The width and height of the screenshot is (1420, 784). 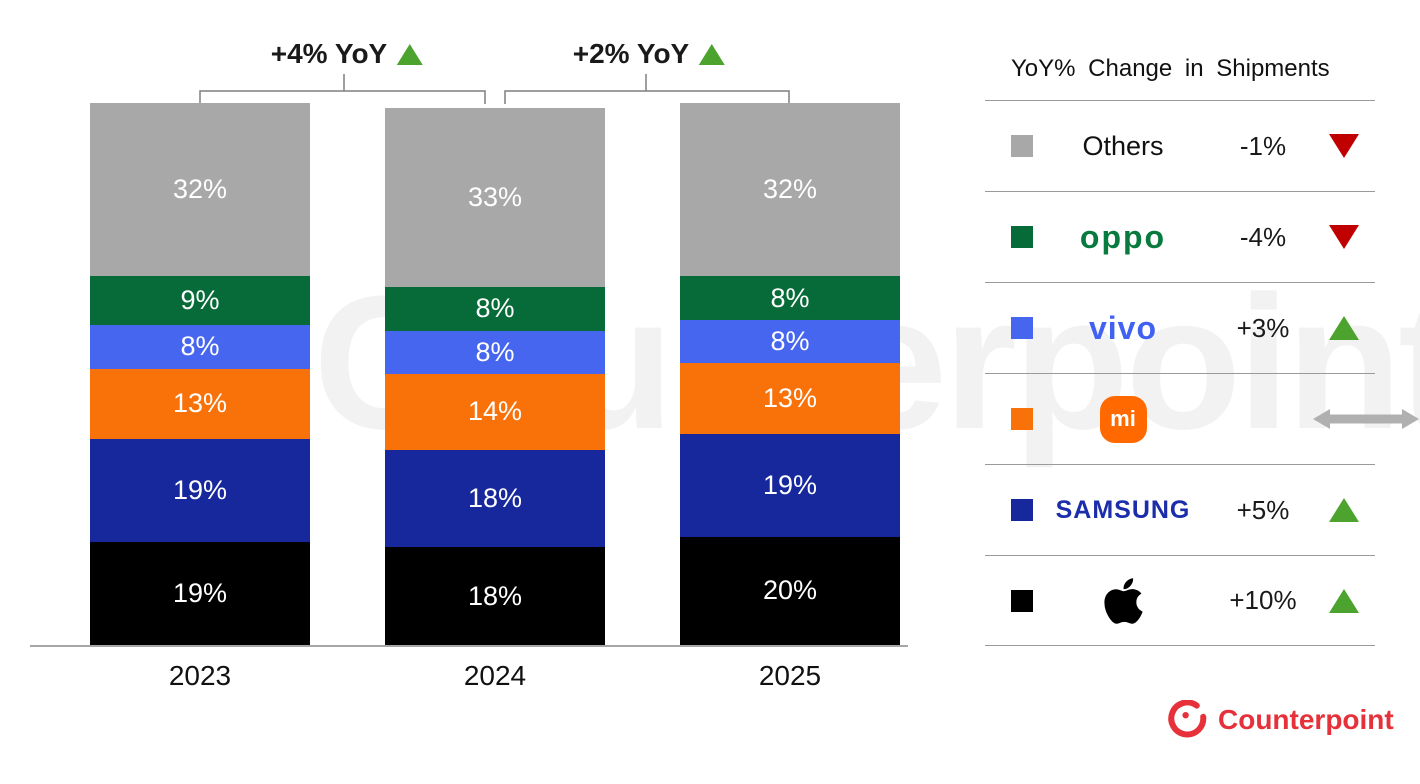 I want to click on x-axis-label-2024: 2024, so click(x=495, y=675).